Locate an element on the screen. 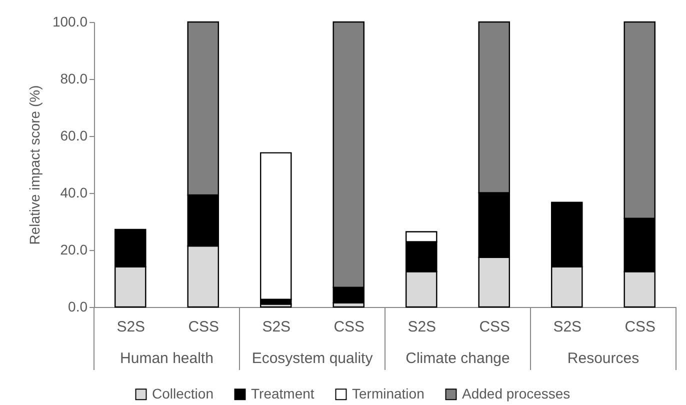  legend-label: Termination is located at coordinates (388, 393).